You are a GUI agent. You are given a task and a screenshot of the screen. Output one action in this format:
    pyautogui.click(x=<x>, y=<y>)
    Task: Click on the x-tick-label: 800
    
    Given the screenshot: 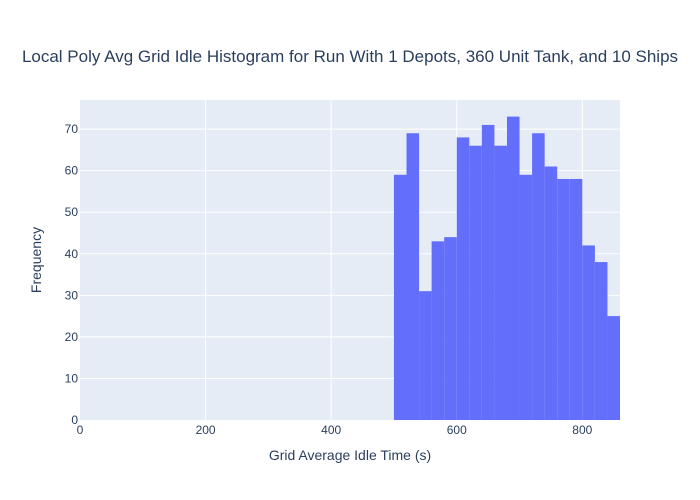 What is the action you would take?
    pyautogui.click(x=582, y=430)
    